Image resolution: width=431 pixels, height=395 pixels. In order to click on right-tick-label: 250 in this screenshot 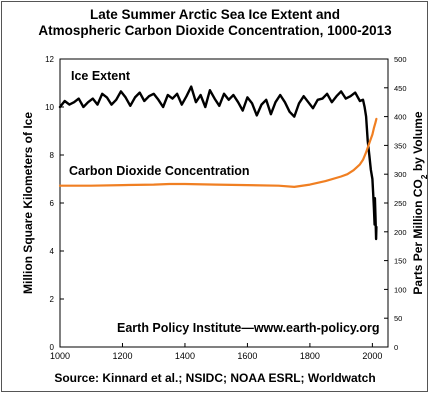, I will do `click(400, 203)`.